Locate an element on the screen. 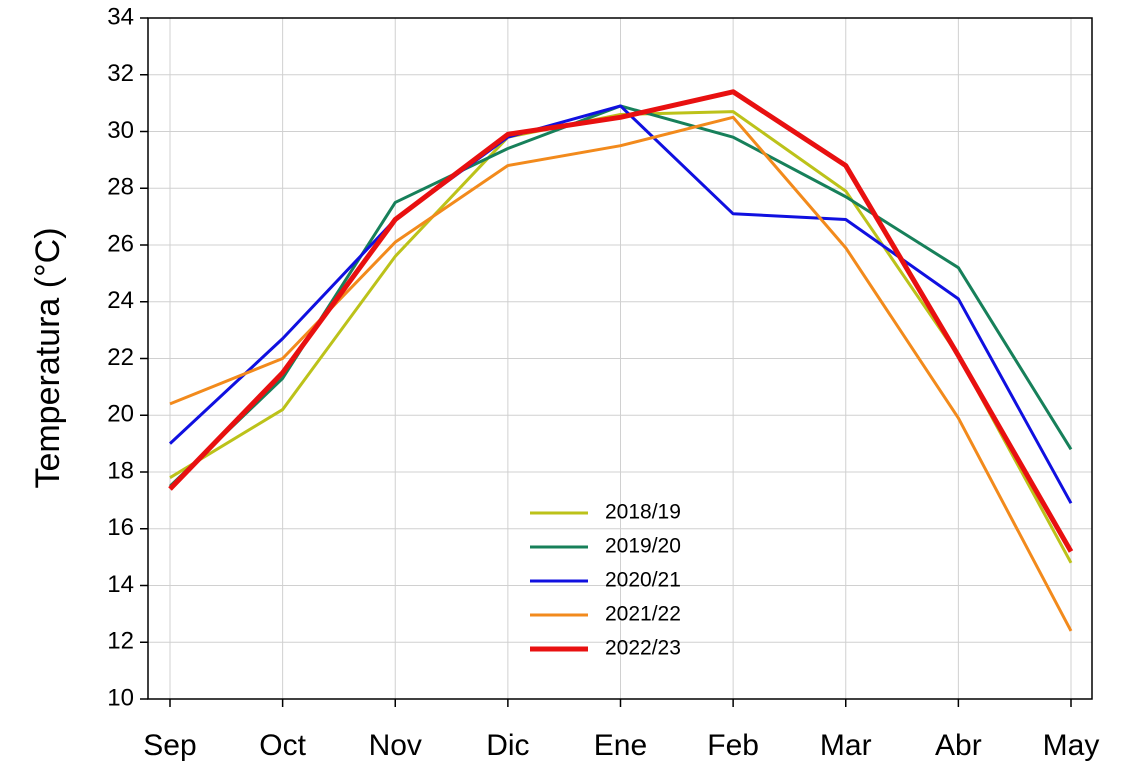 The width and height of the screenshot is (1133, 776). legend-label: 2021/22 is located at coordinates (643, 614).